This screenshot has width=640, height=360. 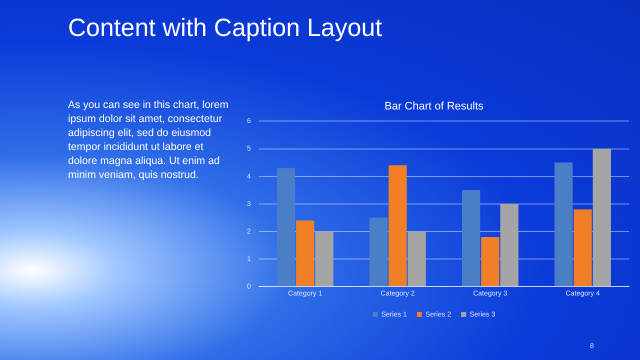 What do you see at coordinates (434, 106) in the screenshot?
I see `chart-title: Bar Chart of Results` at bounding box center [434, 106].